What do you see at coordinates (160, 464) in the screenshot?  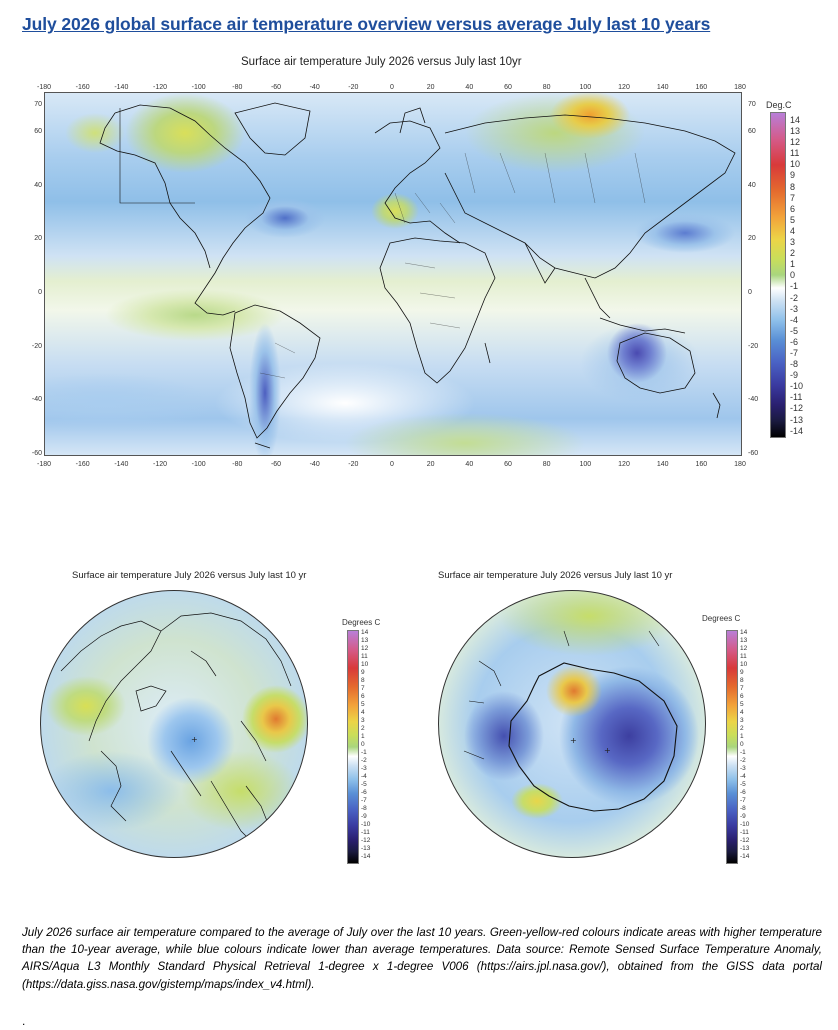 I see `x-tick-label: -120` at bounding box center [160, 464].